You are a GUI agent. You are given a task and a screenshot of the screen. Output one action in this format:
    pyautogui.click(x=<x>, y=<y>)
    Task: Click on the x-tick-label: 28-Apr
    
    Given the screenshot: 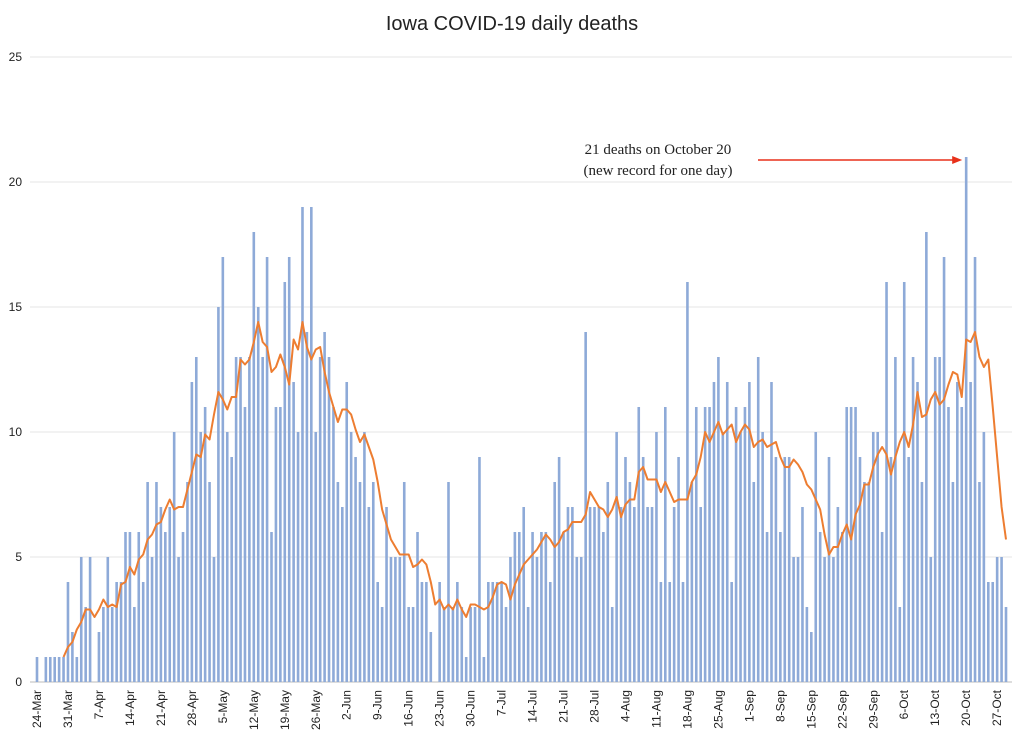 What is the action you would take?
    pyautogui.click(x=192, y=708)
    